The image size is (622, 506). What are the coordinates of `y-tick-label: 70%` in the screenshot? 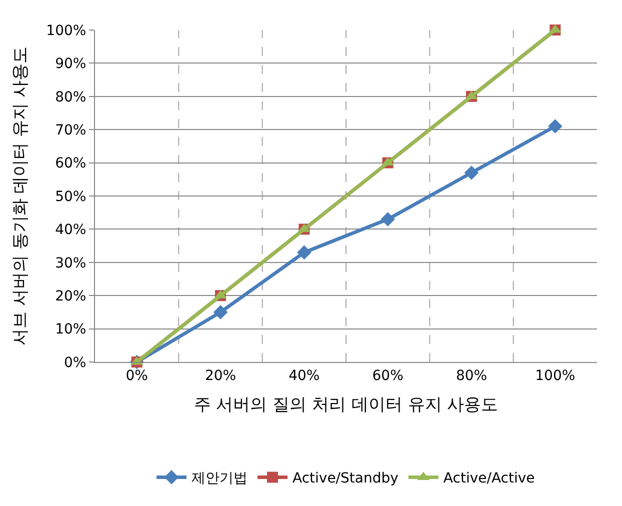 It's located at (70, 130).